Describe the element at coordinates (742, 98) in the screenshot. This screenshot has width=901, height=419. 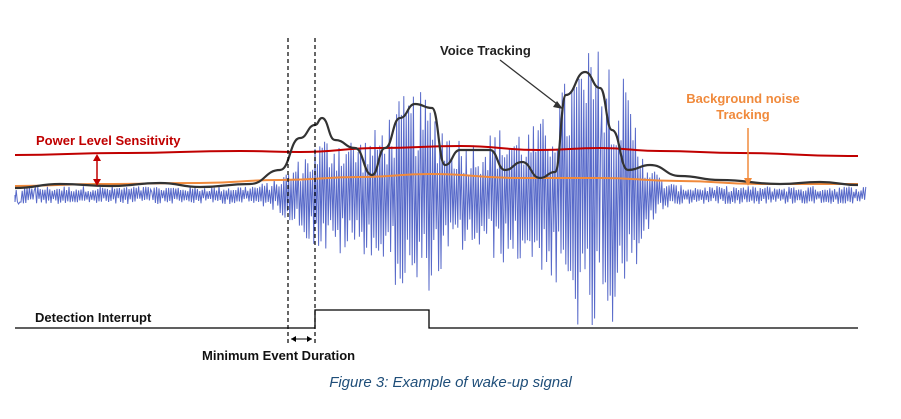
I see `background-noise-label-line1: Background noise` at that location.